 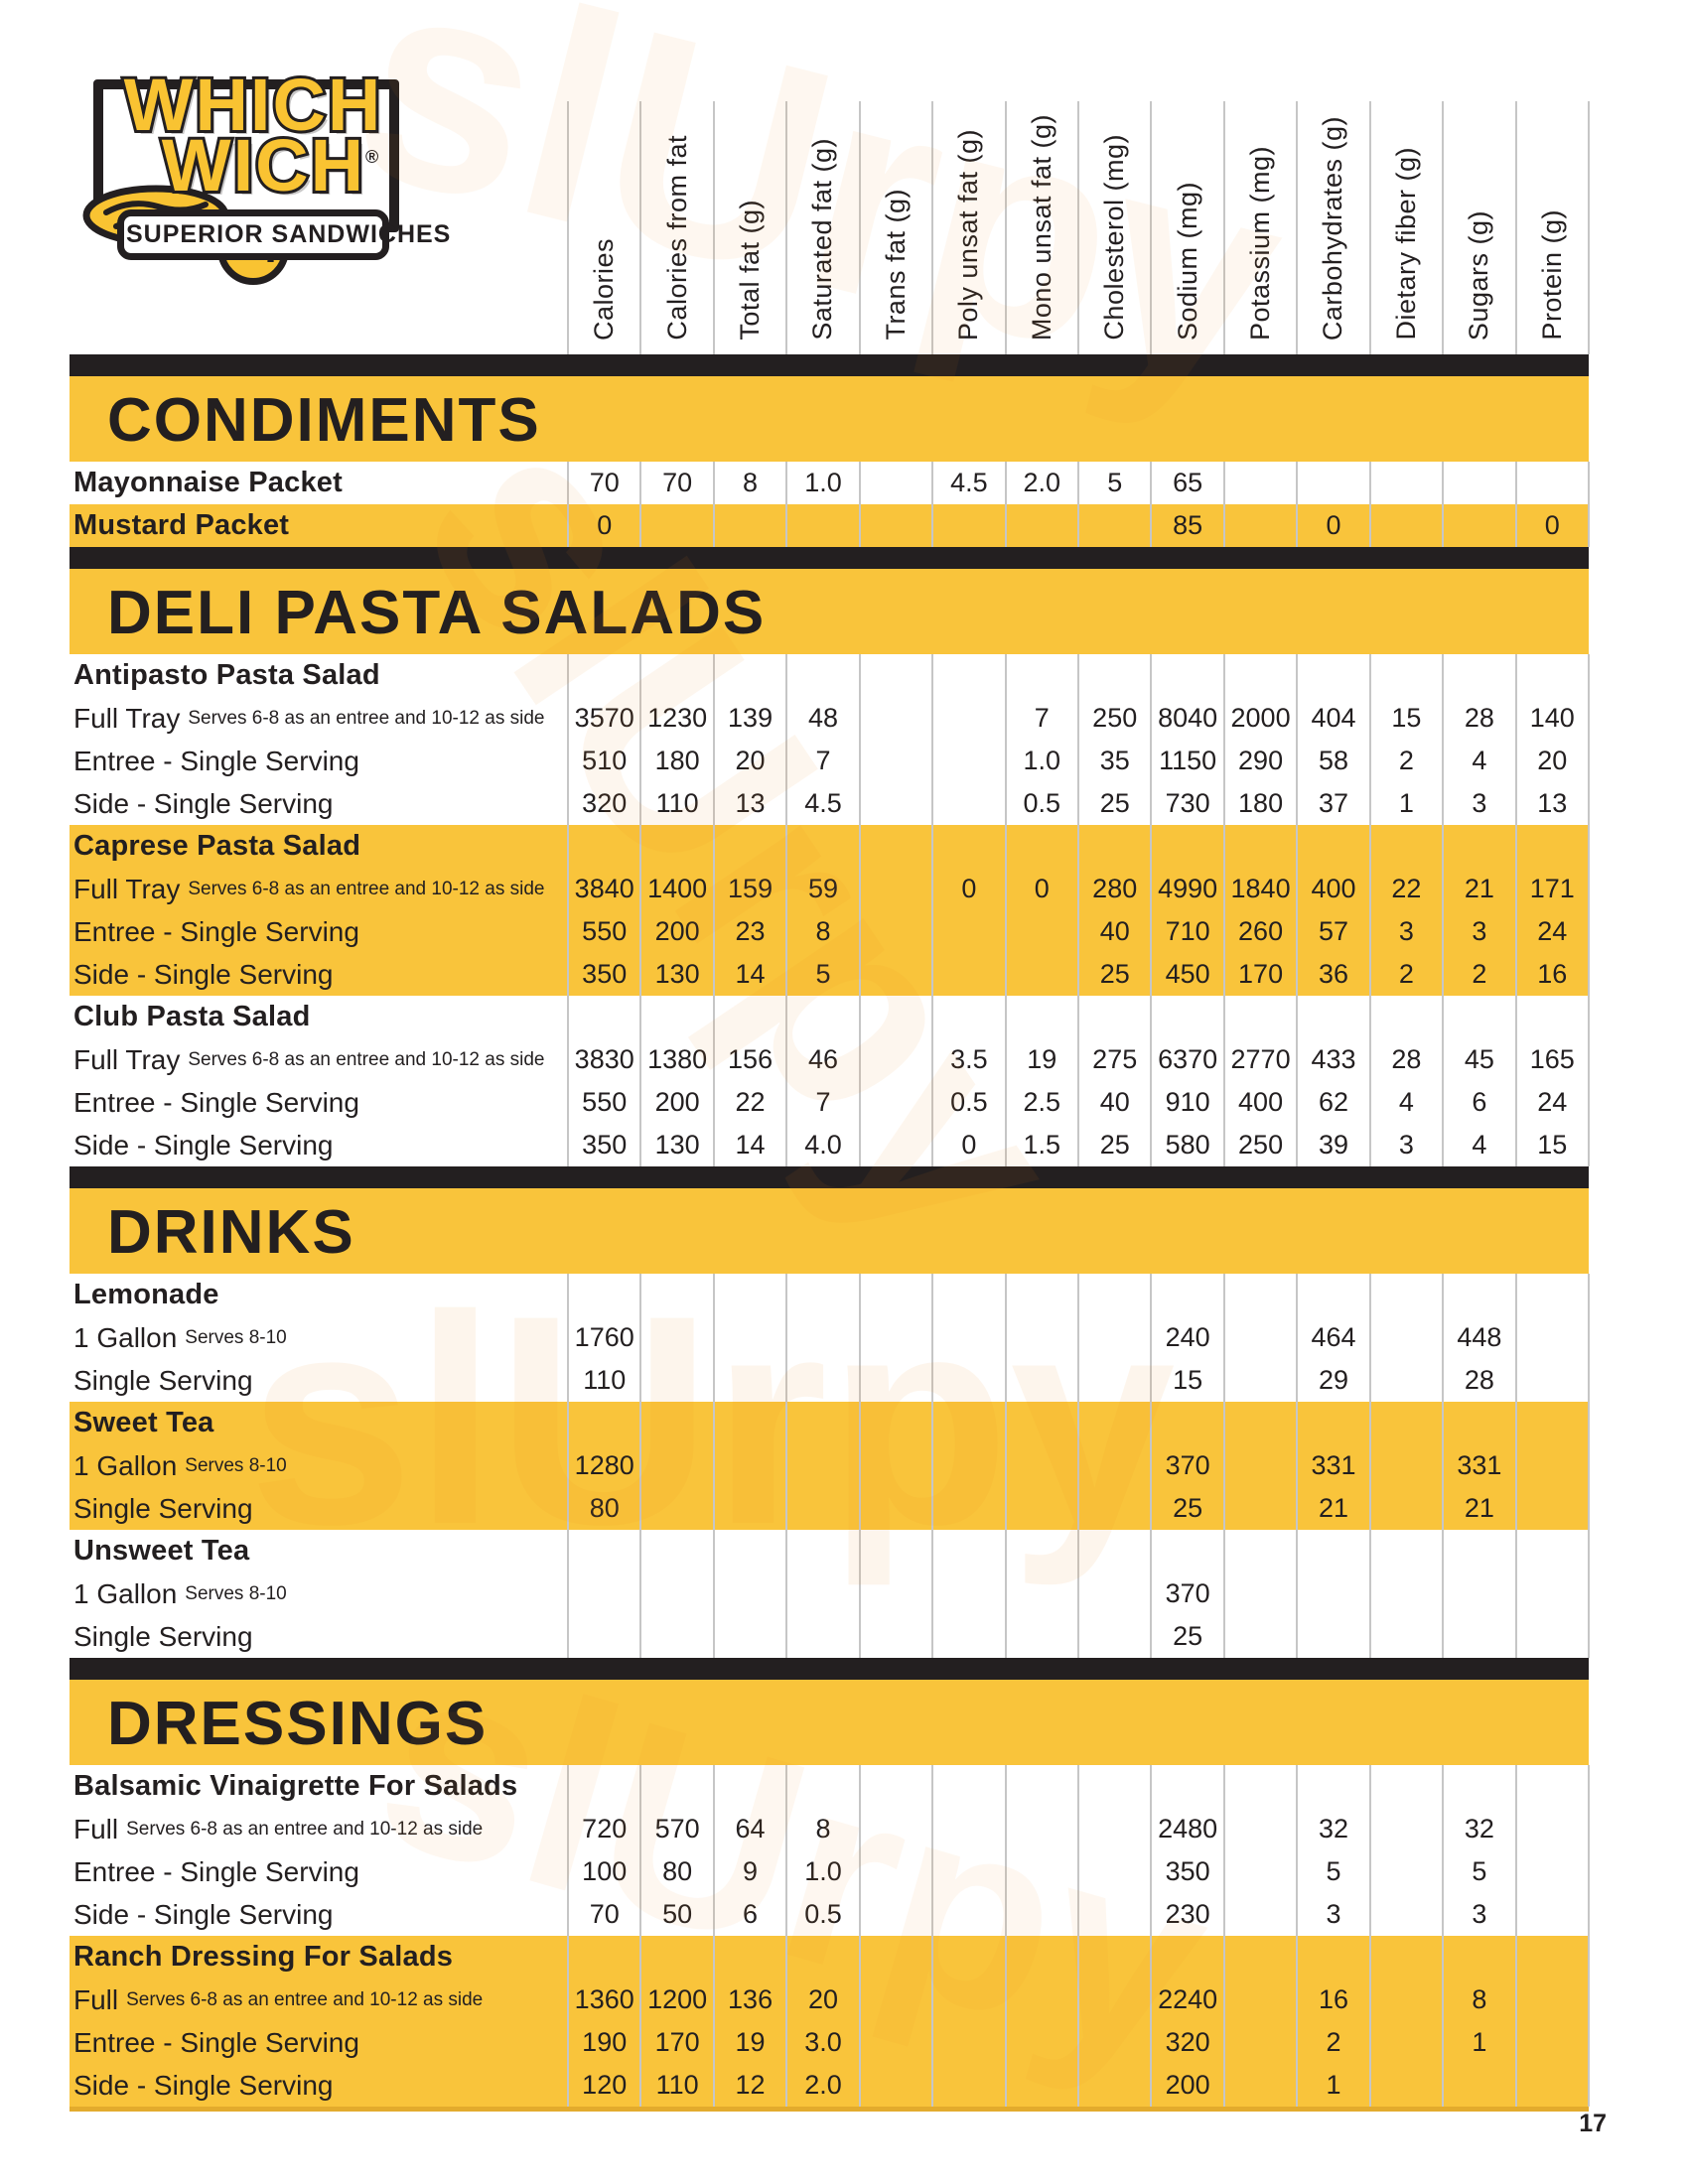 I want to click on value-cell: 1230, so click(x=676, y=718).